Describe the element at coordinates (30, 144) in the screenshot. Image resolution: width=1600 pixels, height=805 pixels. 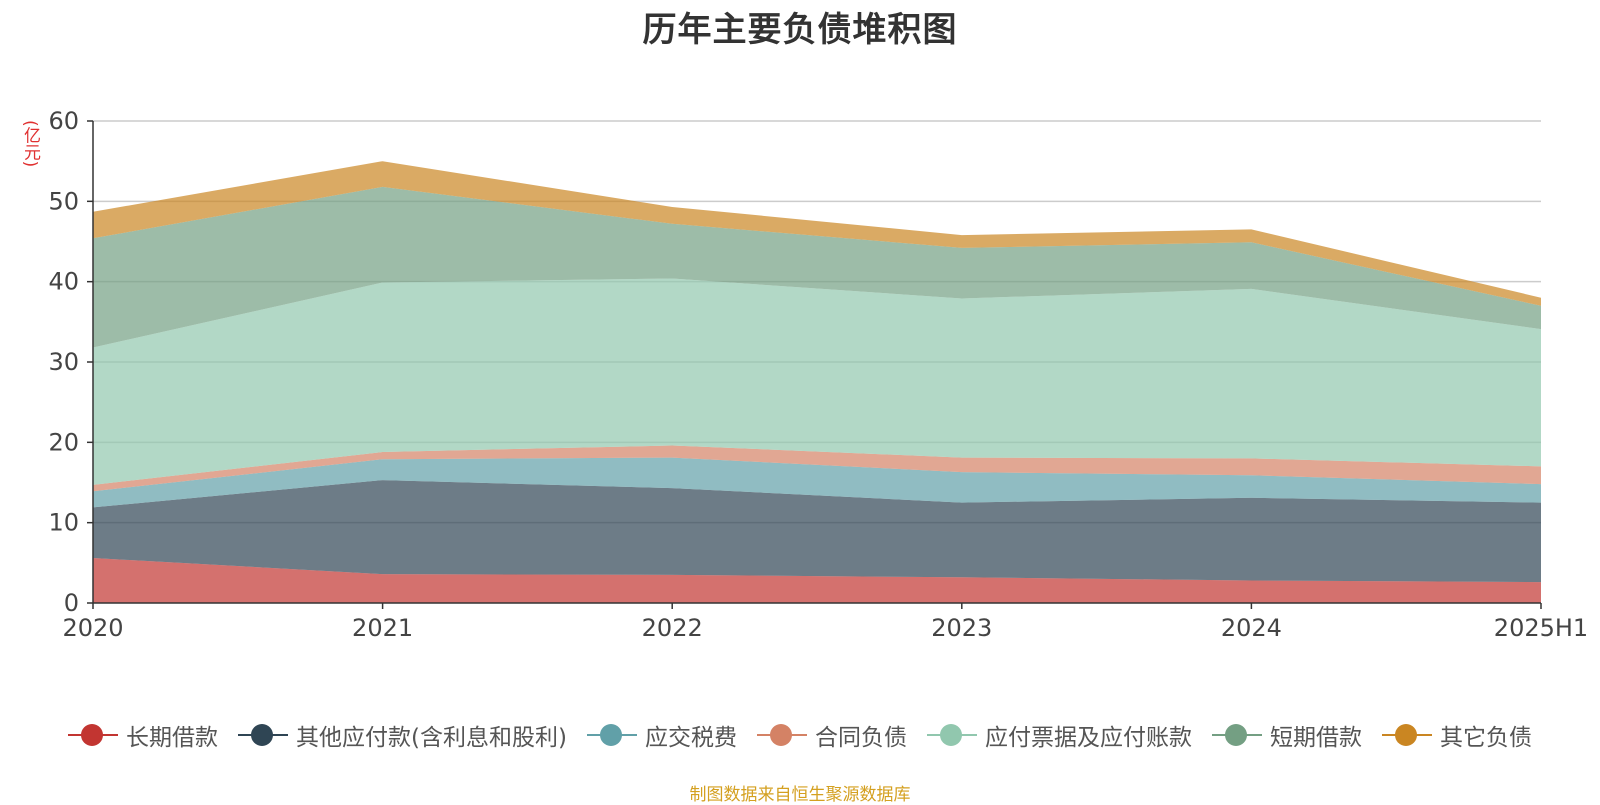
I see `y-axis-unit-label: (亿元)` at that location.